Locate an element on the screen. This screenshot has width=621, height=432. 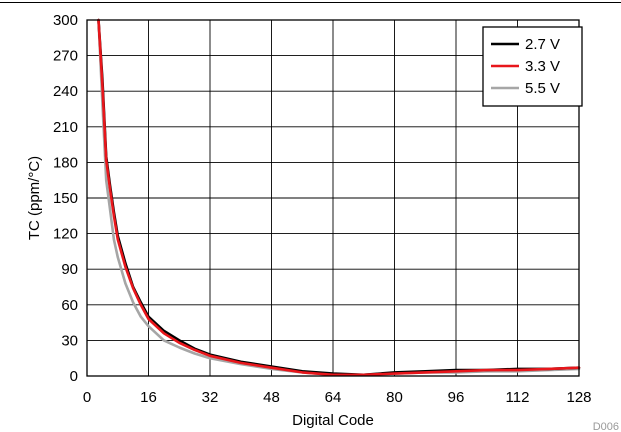
legend-label: 2.7 V is located at coordinates (542, 44).